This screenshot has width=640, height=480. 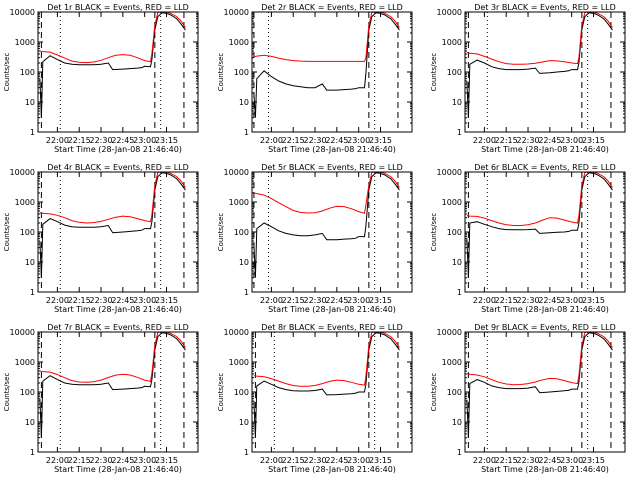 I want to click on chart-title: Det 6r BLACK = Events, RED = LLD, so click(x=545, y=167).